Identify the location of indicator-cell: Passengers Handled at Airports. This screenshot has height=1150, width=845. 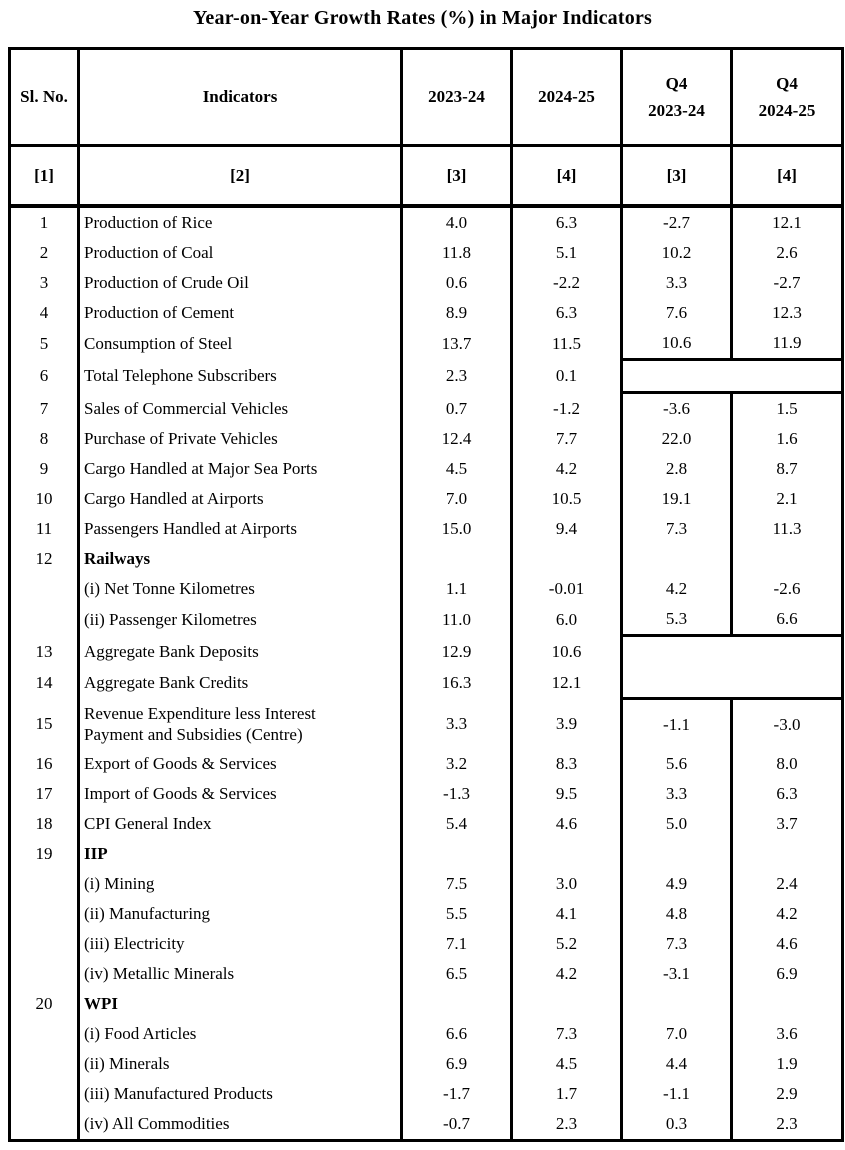
(240, 529).